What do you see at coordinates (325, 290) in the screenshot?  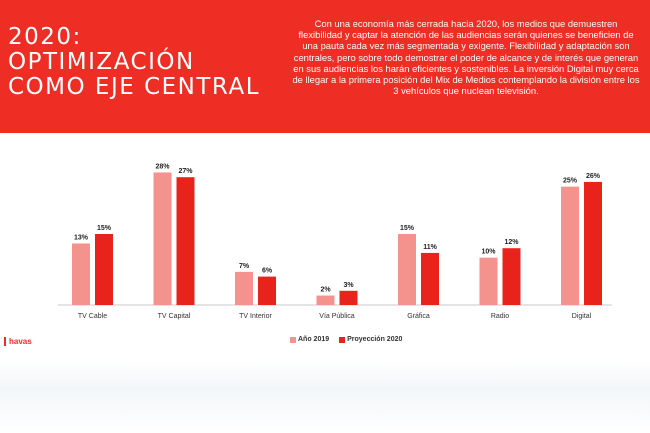 I see `data-label: 2%` at bounding box center [325, 290].